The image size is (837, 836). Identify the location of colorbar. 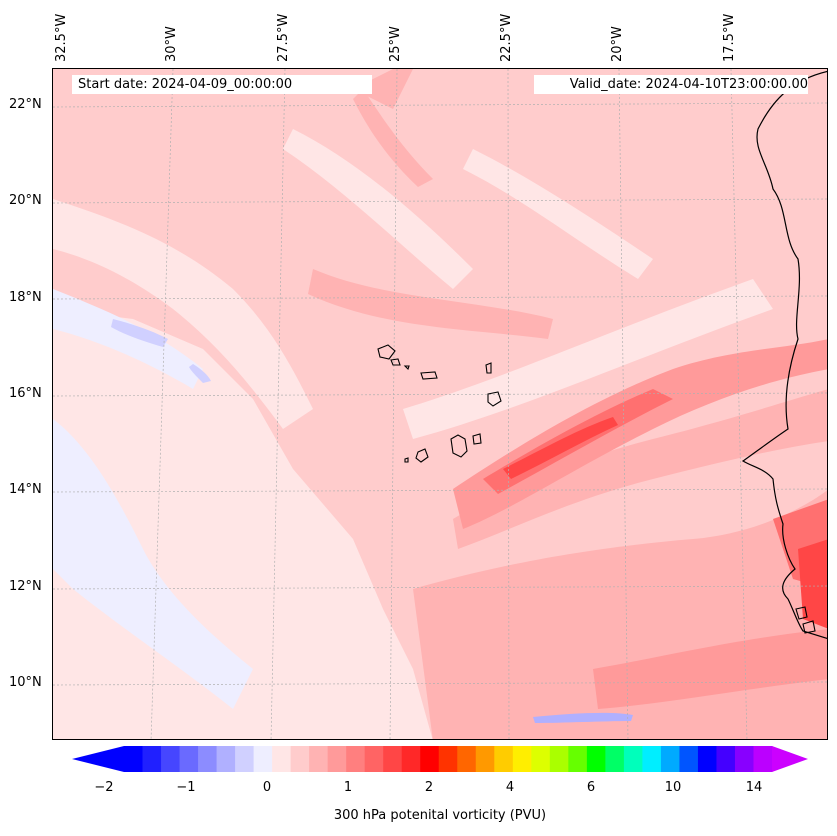
(440, 759).